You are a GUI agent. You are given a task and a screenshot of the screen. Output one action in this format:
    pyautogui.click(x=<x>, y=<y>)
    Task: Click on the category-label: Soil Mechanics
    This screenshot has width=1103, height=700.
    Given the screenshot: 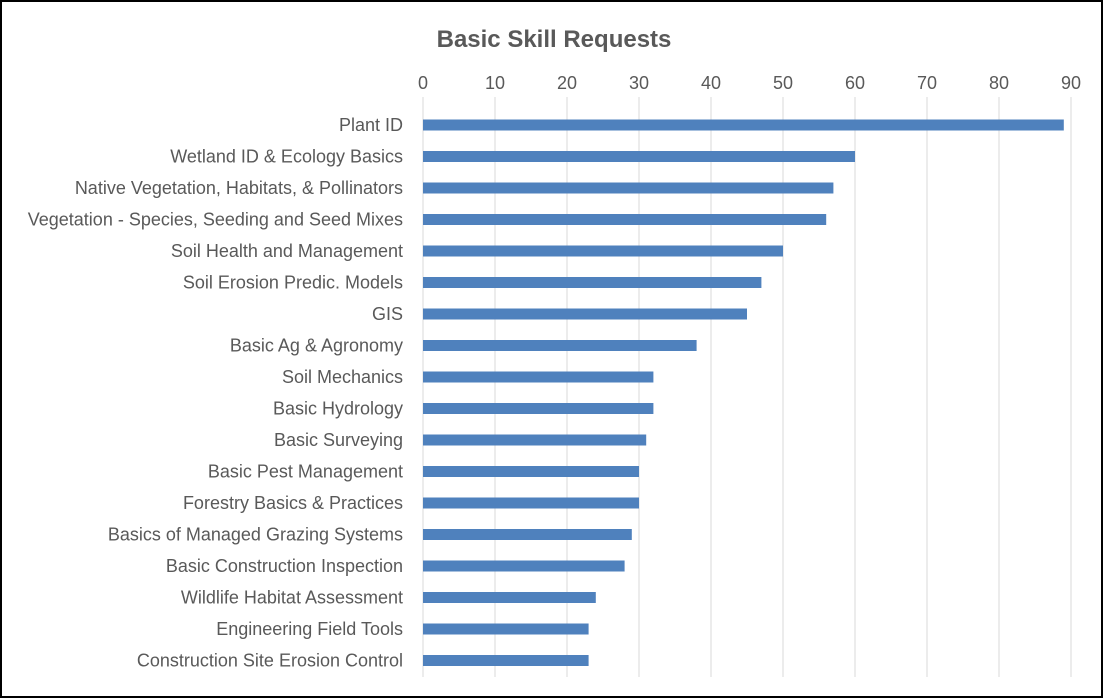 What is the action you would take?
    pyautogui.click(x=342, y=377)
    